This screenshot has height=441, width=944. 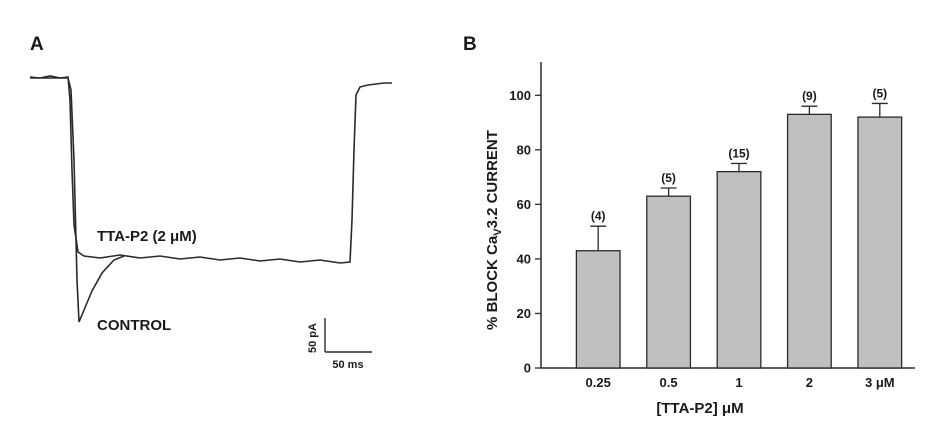 I want to click on y-axis-title-subscript: V, so click(x=498, y=232).